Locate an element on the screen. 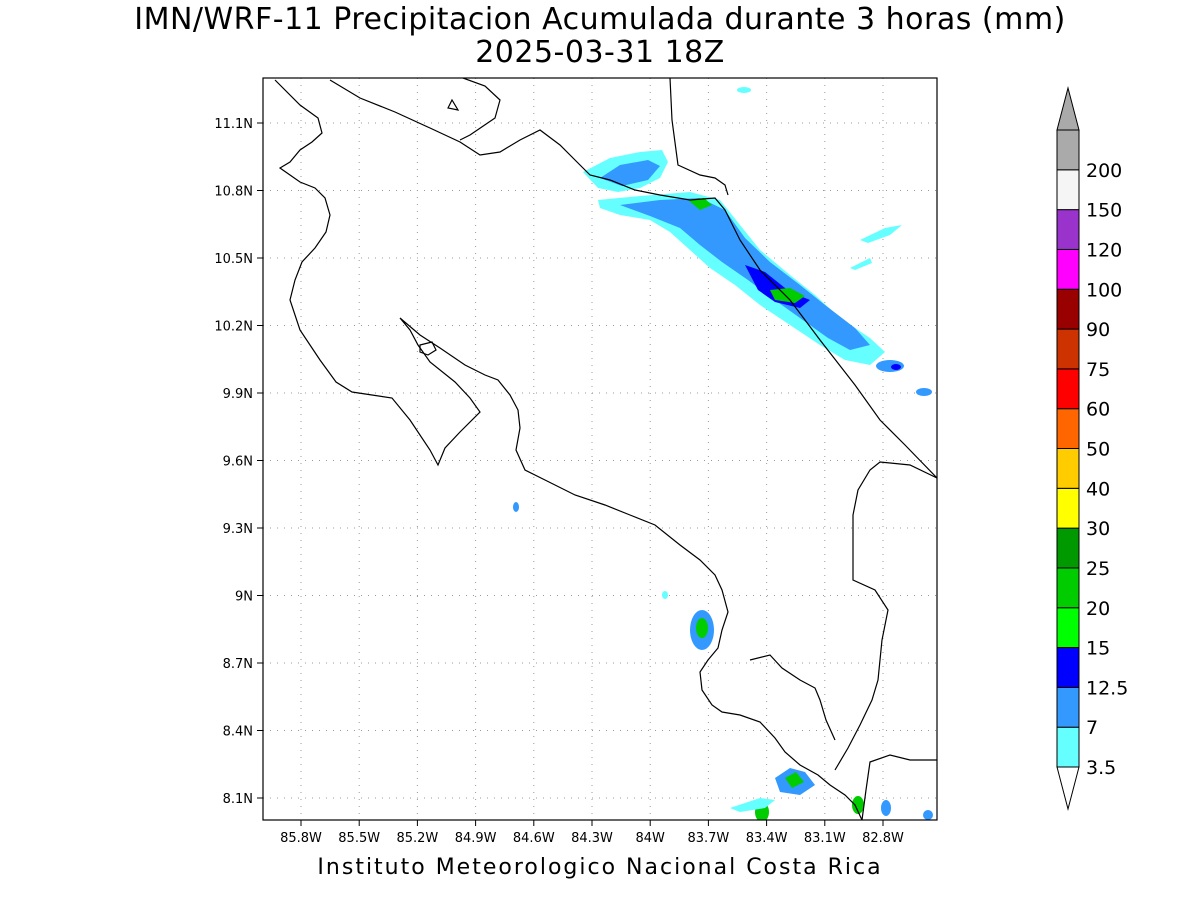  colorbar-label: 120 is located at coordinates (1104, 250).